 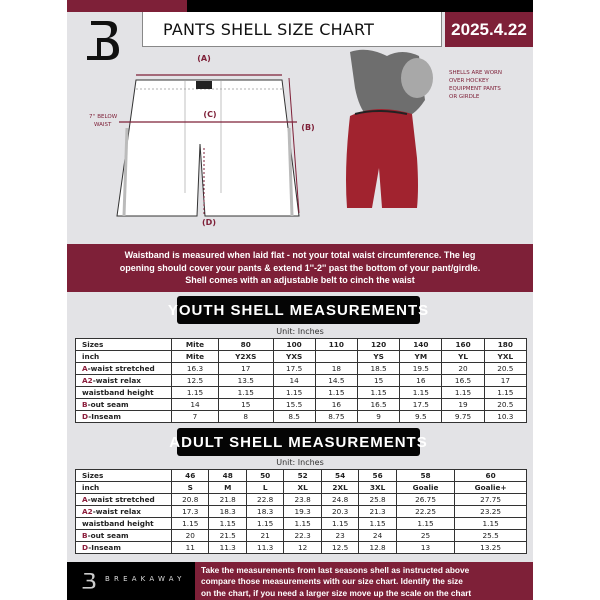 I want to click on youth-title: YOUTH SHELL MEASUREMENTS, so click(x=298, y=310).